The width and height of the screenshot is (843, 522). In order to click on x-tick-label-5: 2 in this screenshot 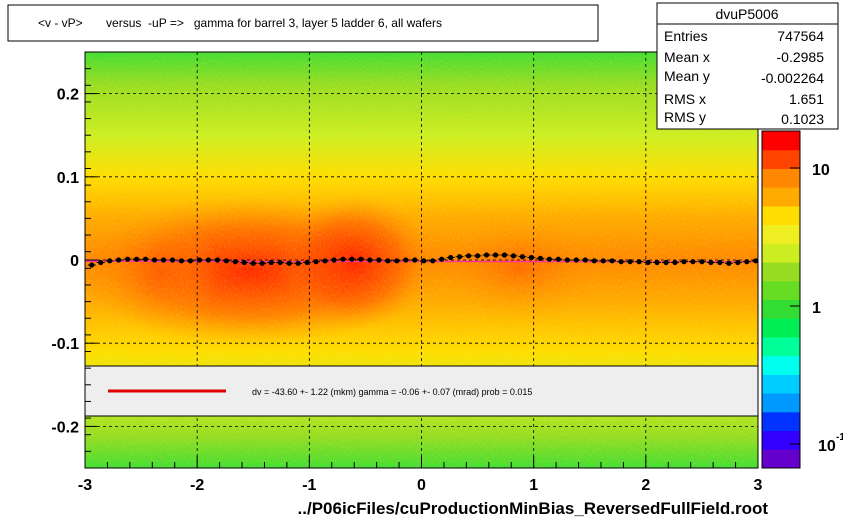, I will do `click(645, 485)`.